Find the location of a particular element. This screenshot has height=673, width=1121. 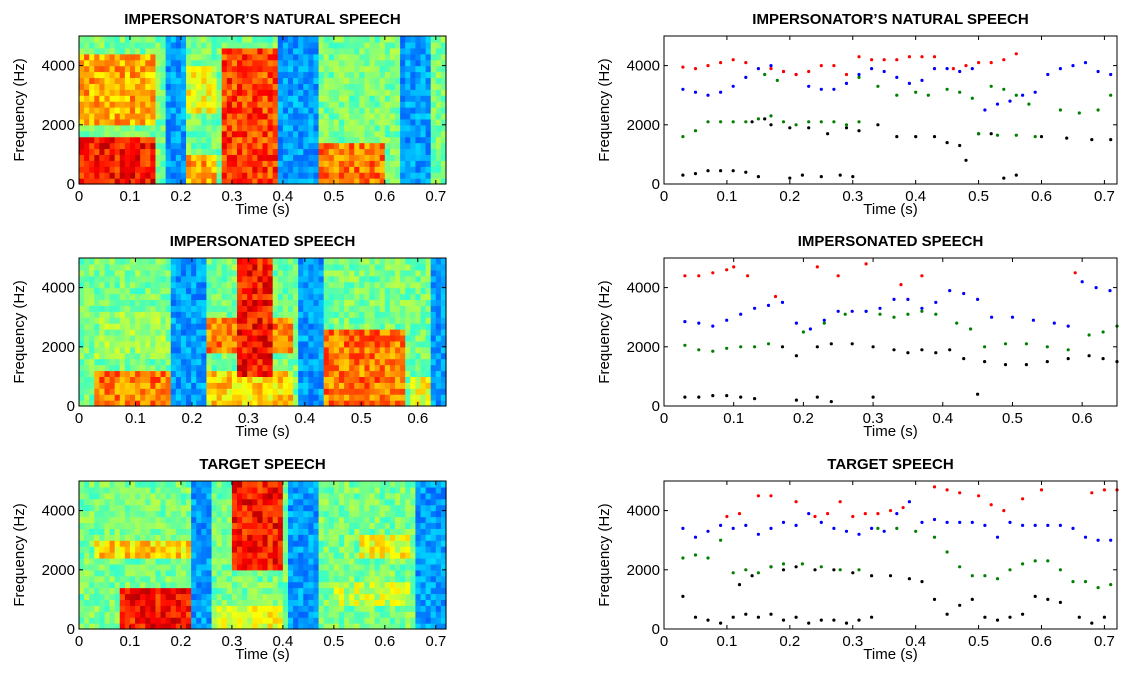

y-tick-label: 2000 is located at coordinates (58, 347).